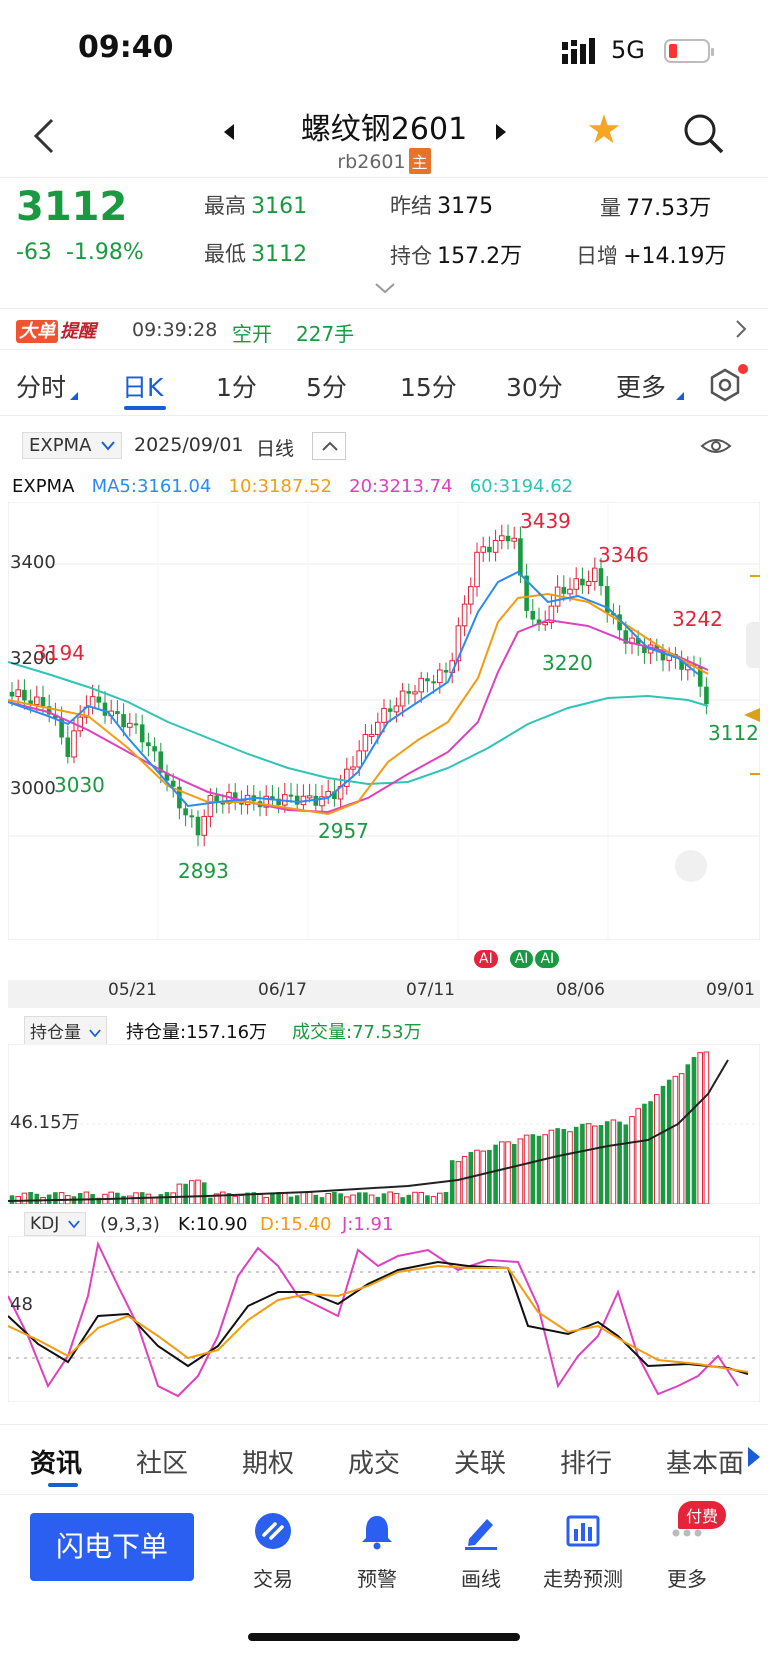 The width and height of the screenshot is (768, 1663). Describe the element at coordinates (378, 1317) in the screenshot. I see `kdj-k-line` at that location.